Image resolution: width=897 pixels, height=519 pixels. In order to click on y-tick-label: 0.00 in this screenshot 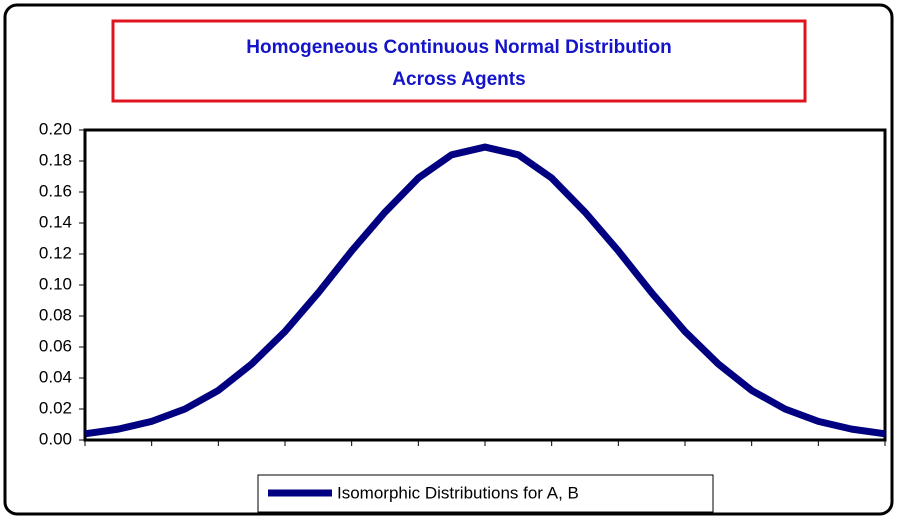, I will do `click(55, 438)`.